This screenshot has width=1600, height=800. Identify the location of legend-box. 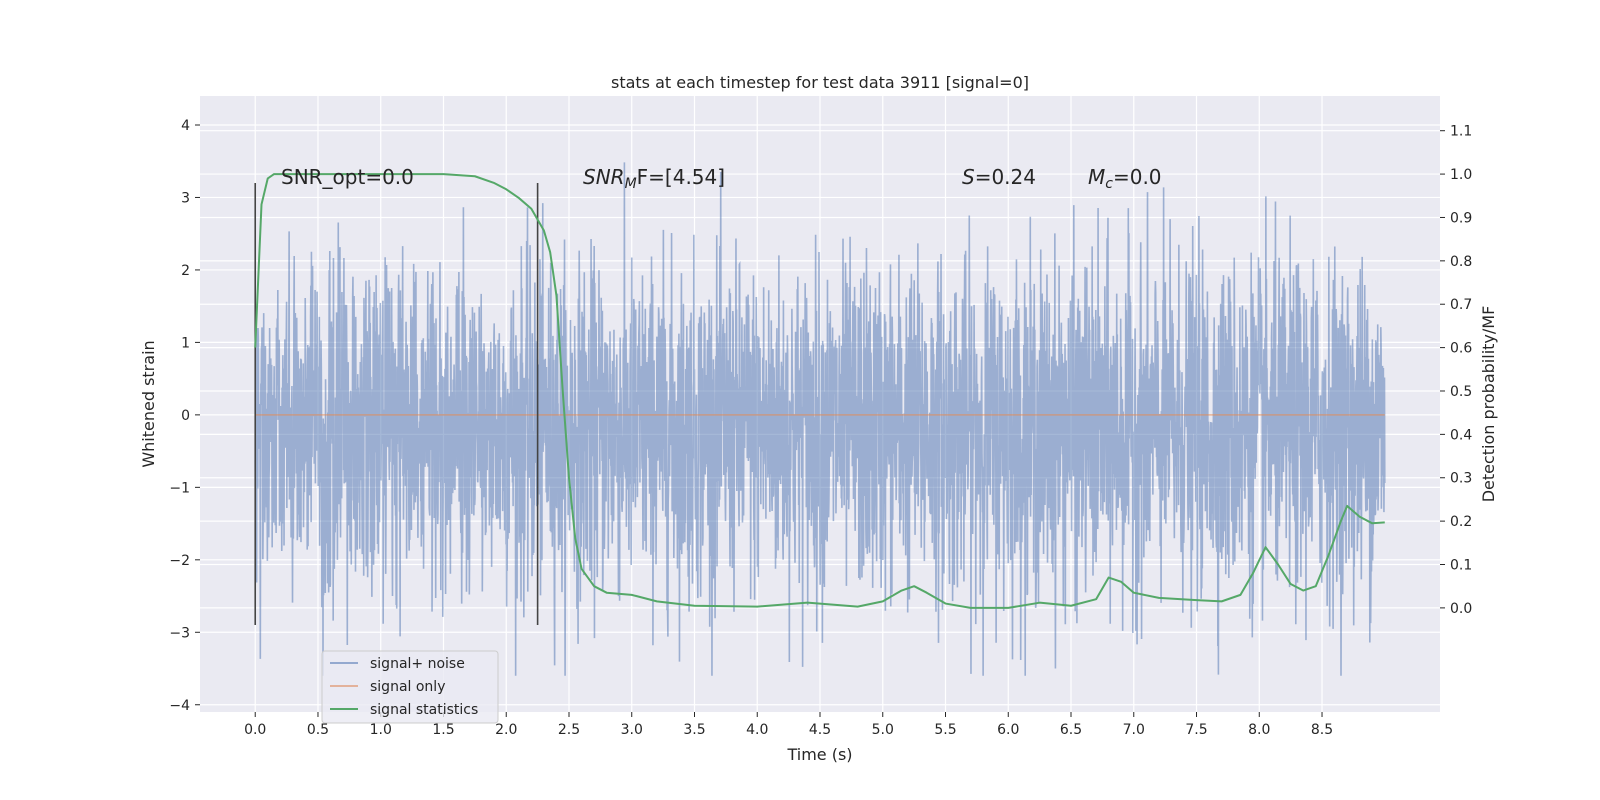
(410, 687).